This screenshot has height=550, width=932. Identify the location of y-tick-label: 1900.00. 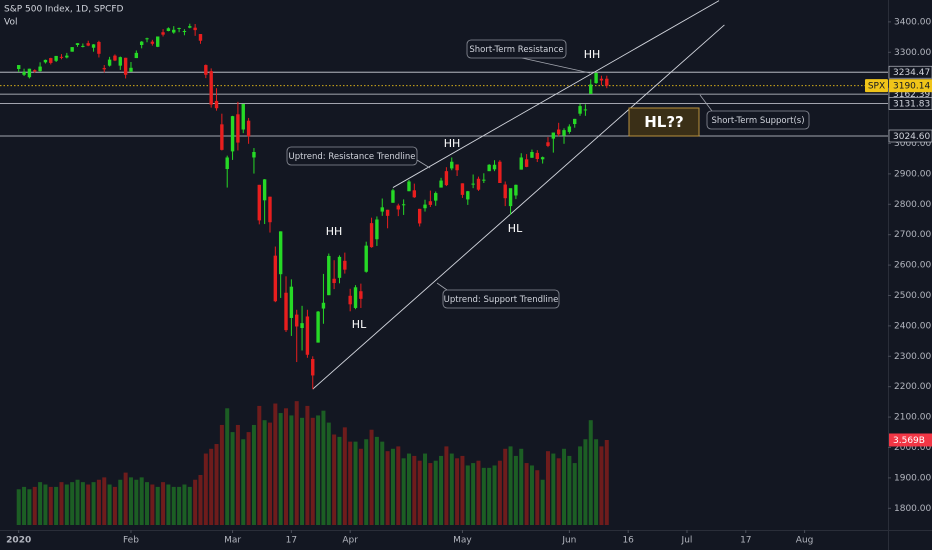
(912, 478).